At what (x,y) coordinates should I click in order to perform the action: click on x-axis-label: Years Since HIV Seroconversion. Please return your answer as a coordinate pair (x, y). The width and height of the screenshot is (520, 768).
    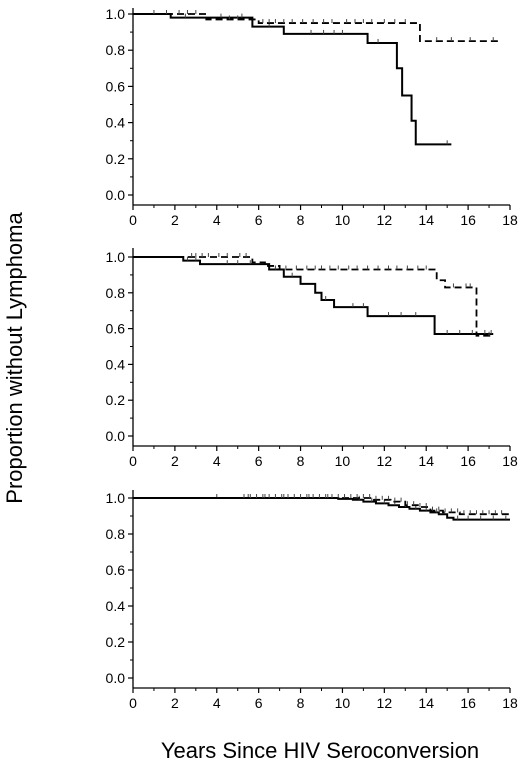
    Looking at the image, I should click on (320, 750).